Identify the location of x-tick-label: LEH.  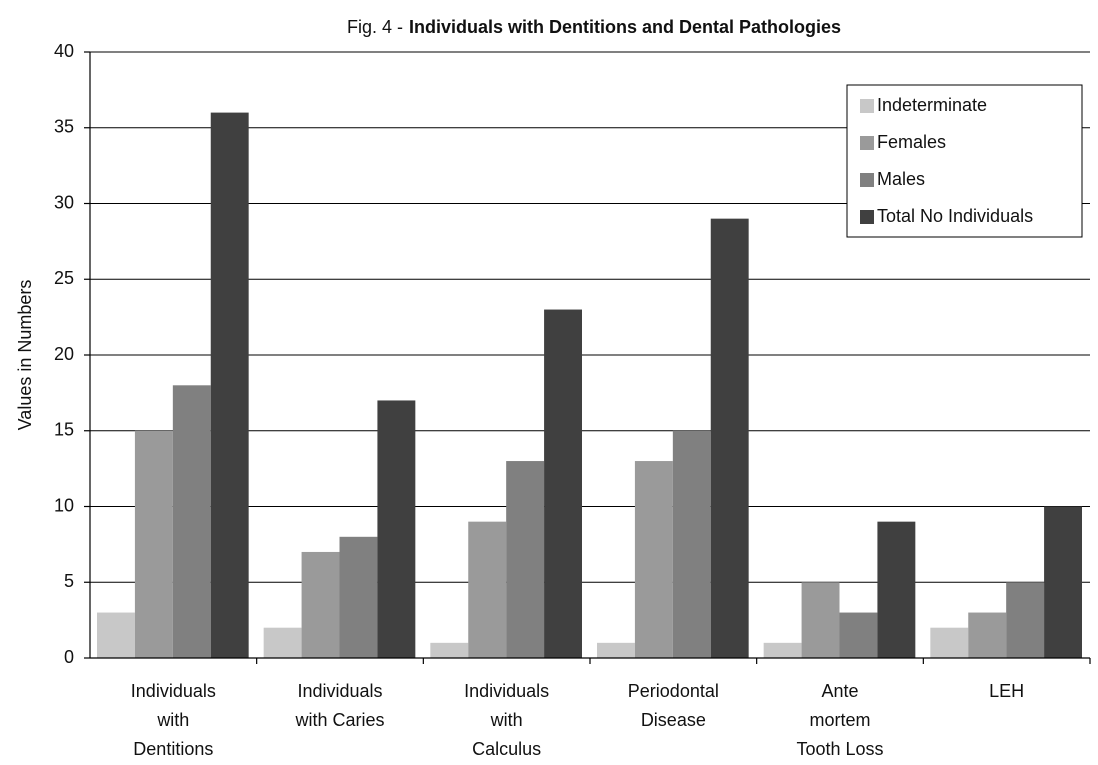
(1006, 691).